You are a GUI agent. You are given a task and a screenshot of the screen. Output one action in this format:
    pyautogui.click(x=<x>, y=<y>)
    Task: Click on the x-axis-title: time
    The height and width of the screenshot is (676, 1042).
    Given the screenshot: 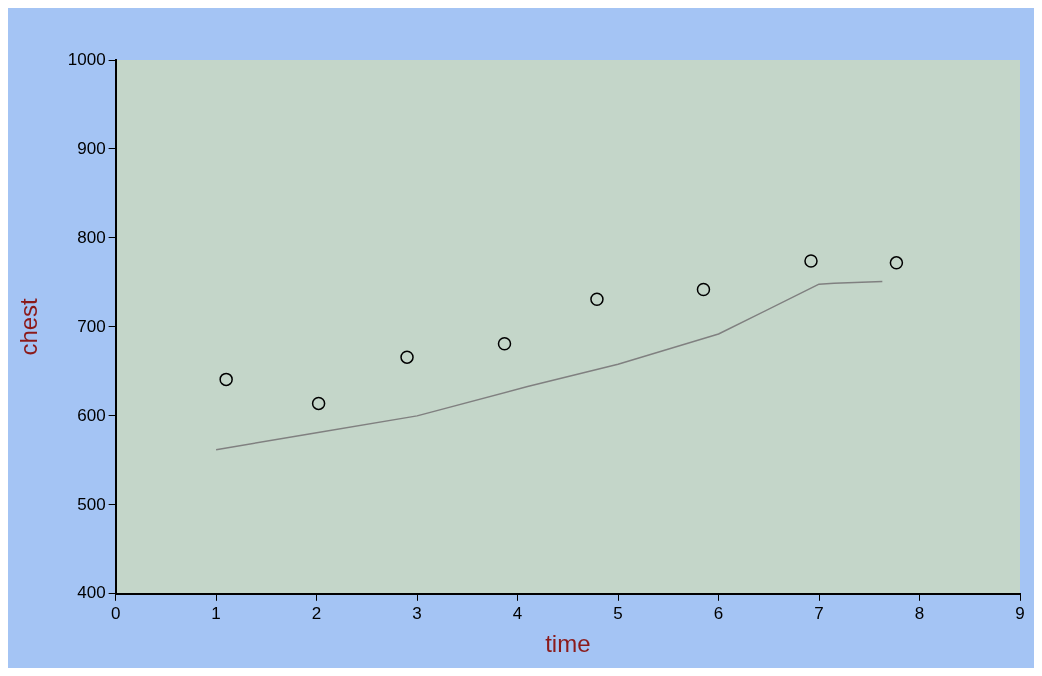 What is the action you would take?
    pyautogui.click(x=568, y=644)
    